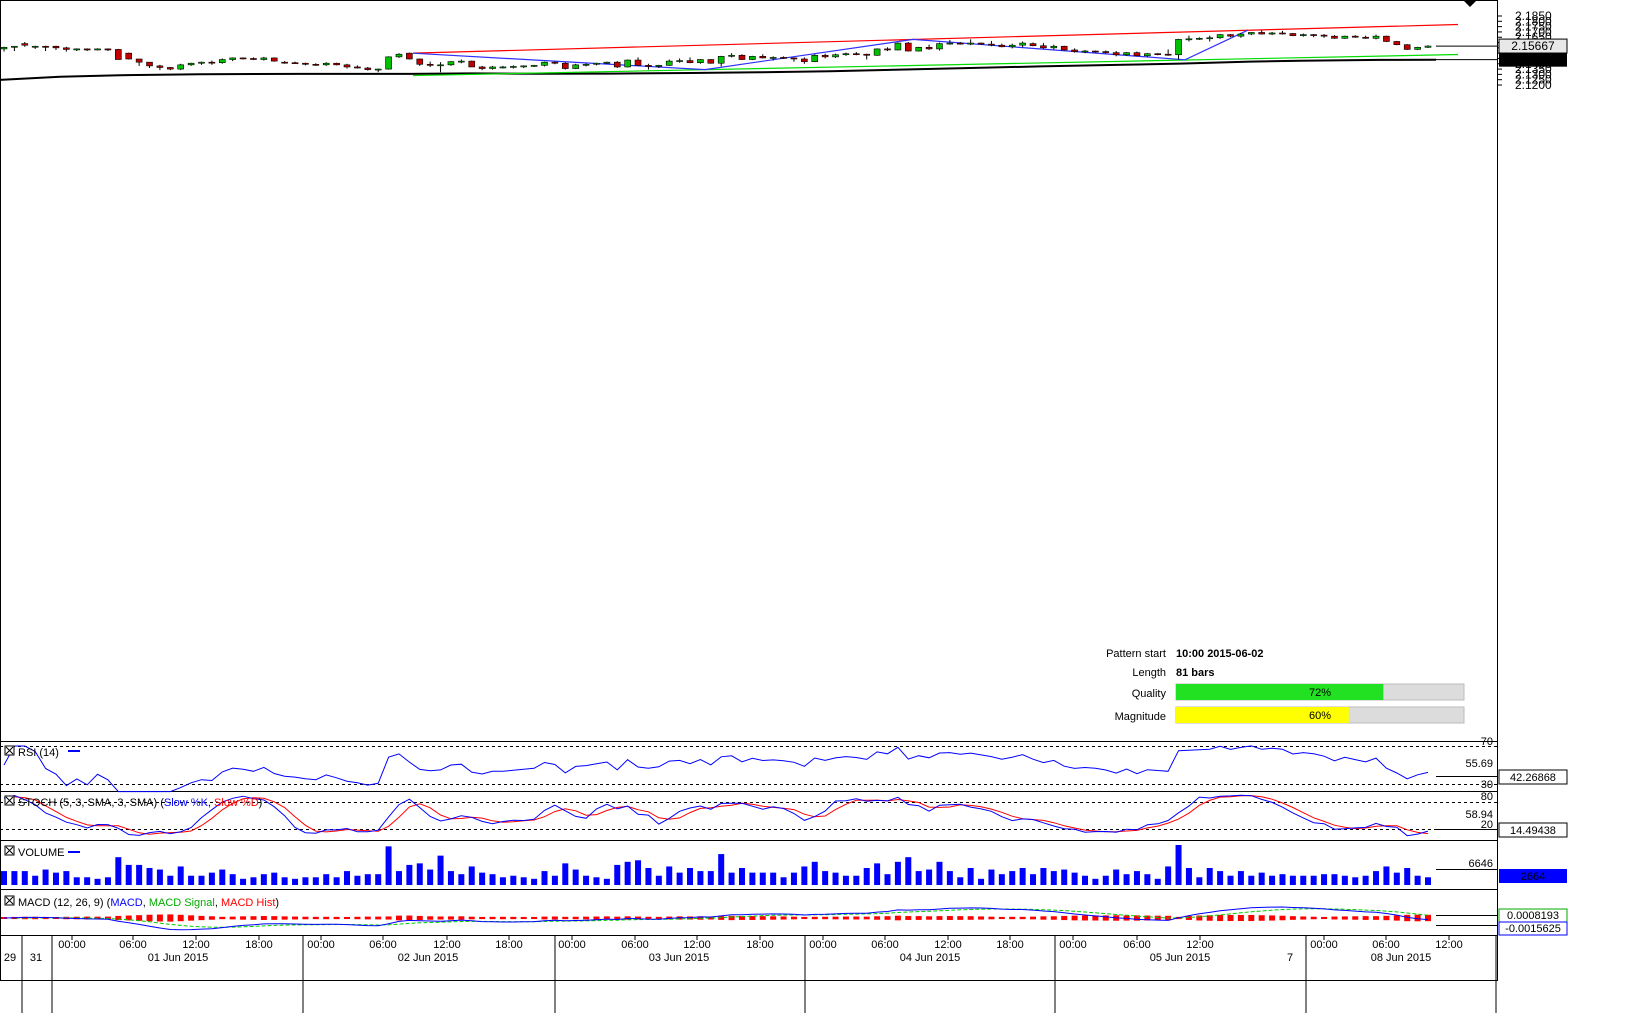 The width and height of the screenshot is (1651, 1013). I want to click on time-tick-label: 00:00, so click(1073, 945).